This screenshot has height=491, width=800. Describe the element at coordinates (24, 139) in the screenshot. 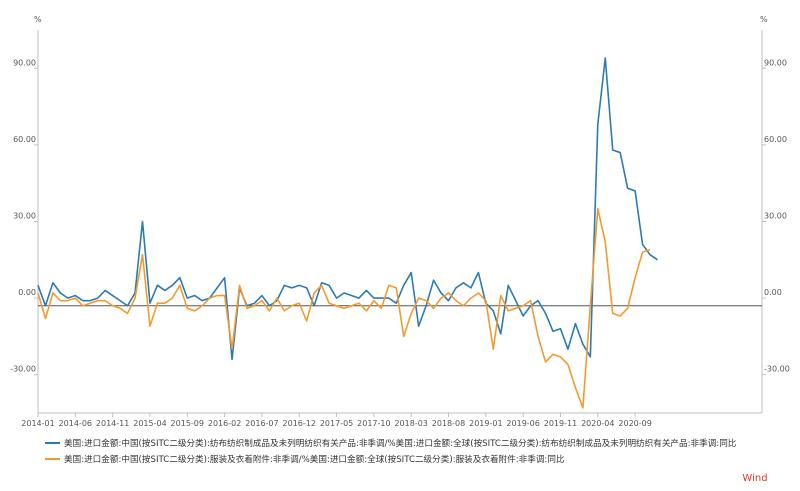

I see `y-tick-label-left: 60.00` at that location.